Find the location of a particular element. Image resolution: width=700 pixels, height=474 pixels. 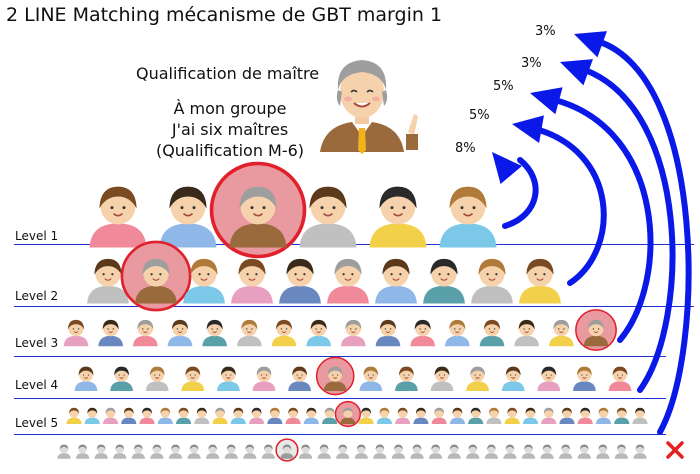

red-x-icon is located at coordinates (675, 450).